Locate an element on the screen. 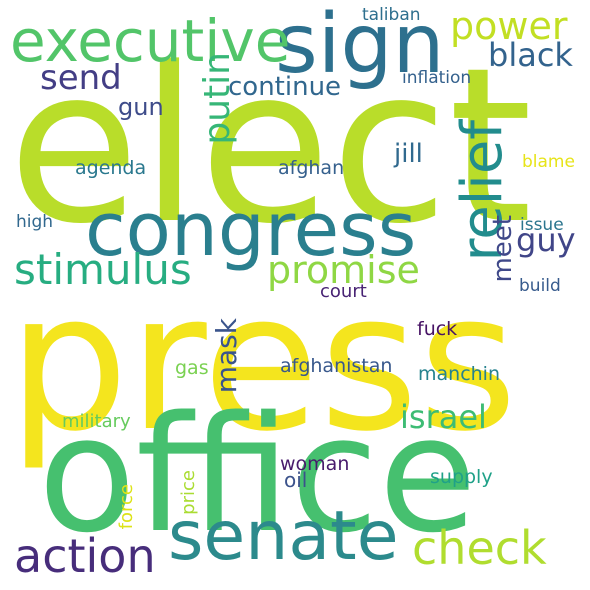  word-check: check is located at coordinates (479, 548).